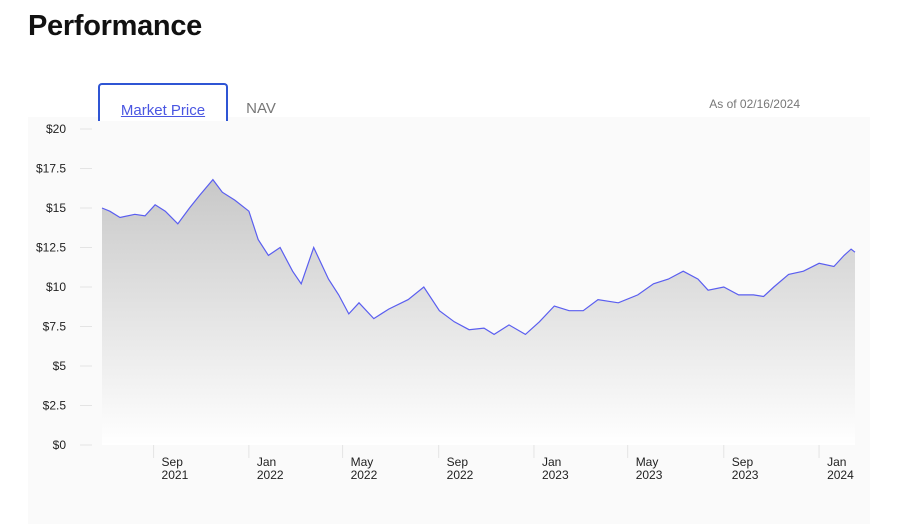  I want to click on y-tick-label: $5, so click(60, 366).